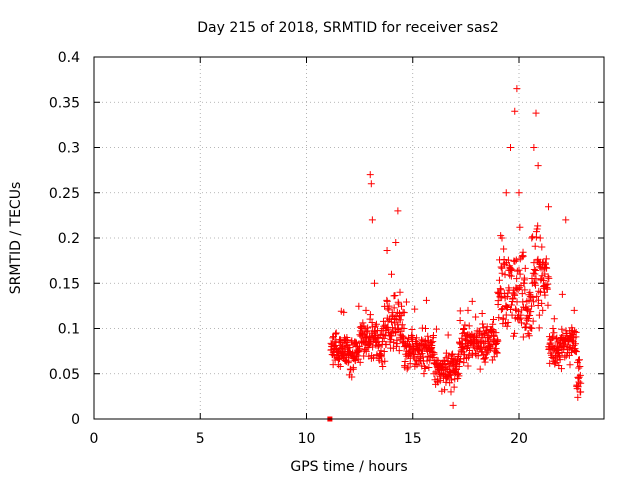 Image resolution: width=640 pixels, height=480 pixels. I want to click on y-tick-label: 0.3, so click(69, 149).